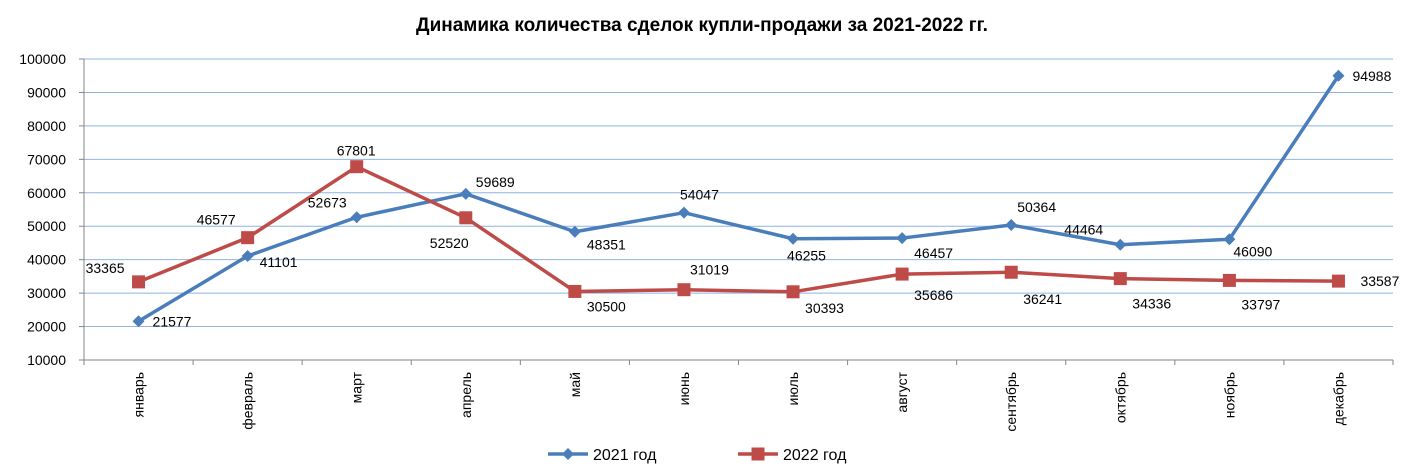 This screenshot has height=472, width=1409. I want to click on data-label: 33365, so click(105, 268).